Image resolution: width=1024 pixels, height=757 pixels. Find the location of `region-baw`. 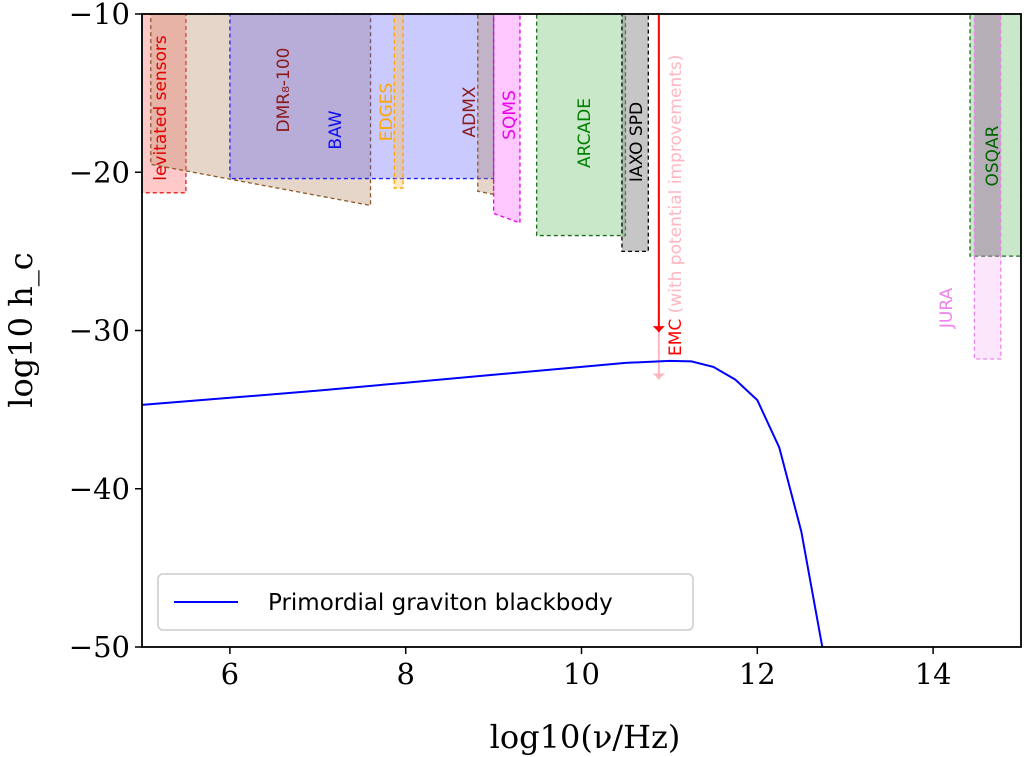

region-baw is located at coordinates (362, 96).